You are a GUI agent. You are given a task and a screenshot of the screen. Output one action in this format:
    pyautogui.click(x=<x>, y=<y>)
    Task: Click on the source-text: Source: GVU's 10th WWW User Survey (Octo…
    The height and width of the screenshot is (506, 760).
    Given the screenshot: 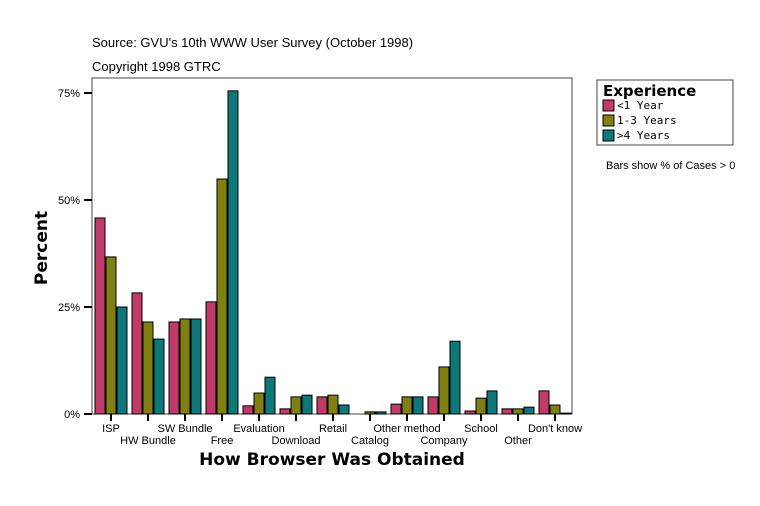 What is the action you would take?
    pyautogui.click(x=252, y=42)
    